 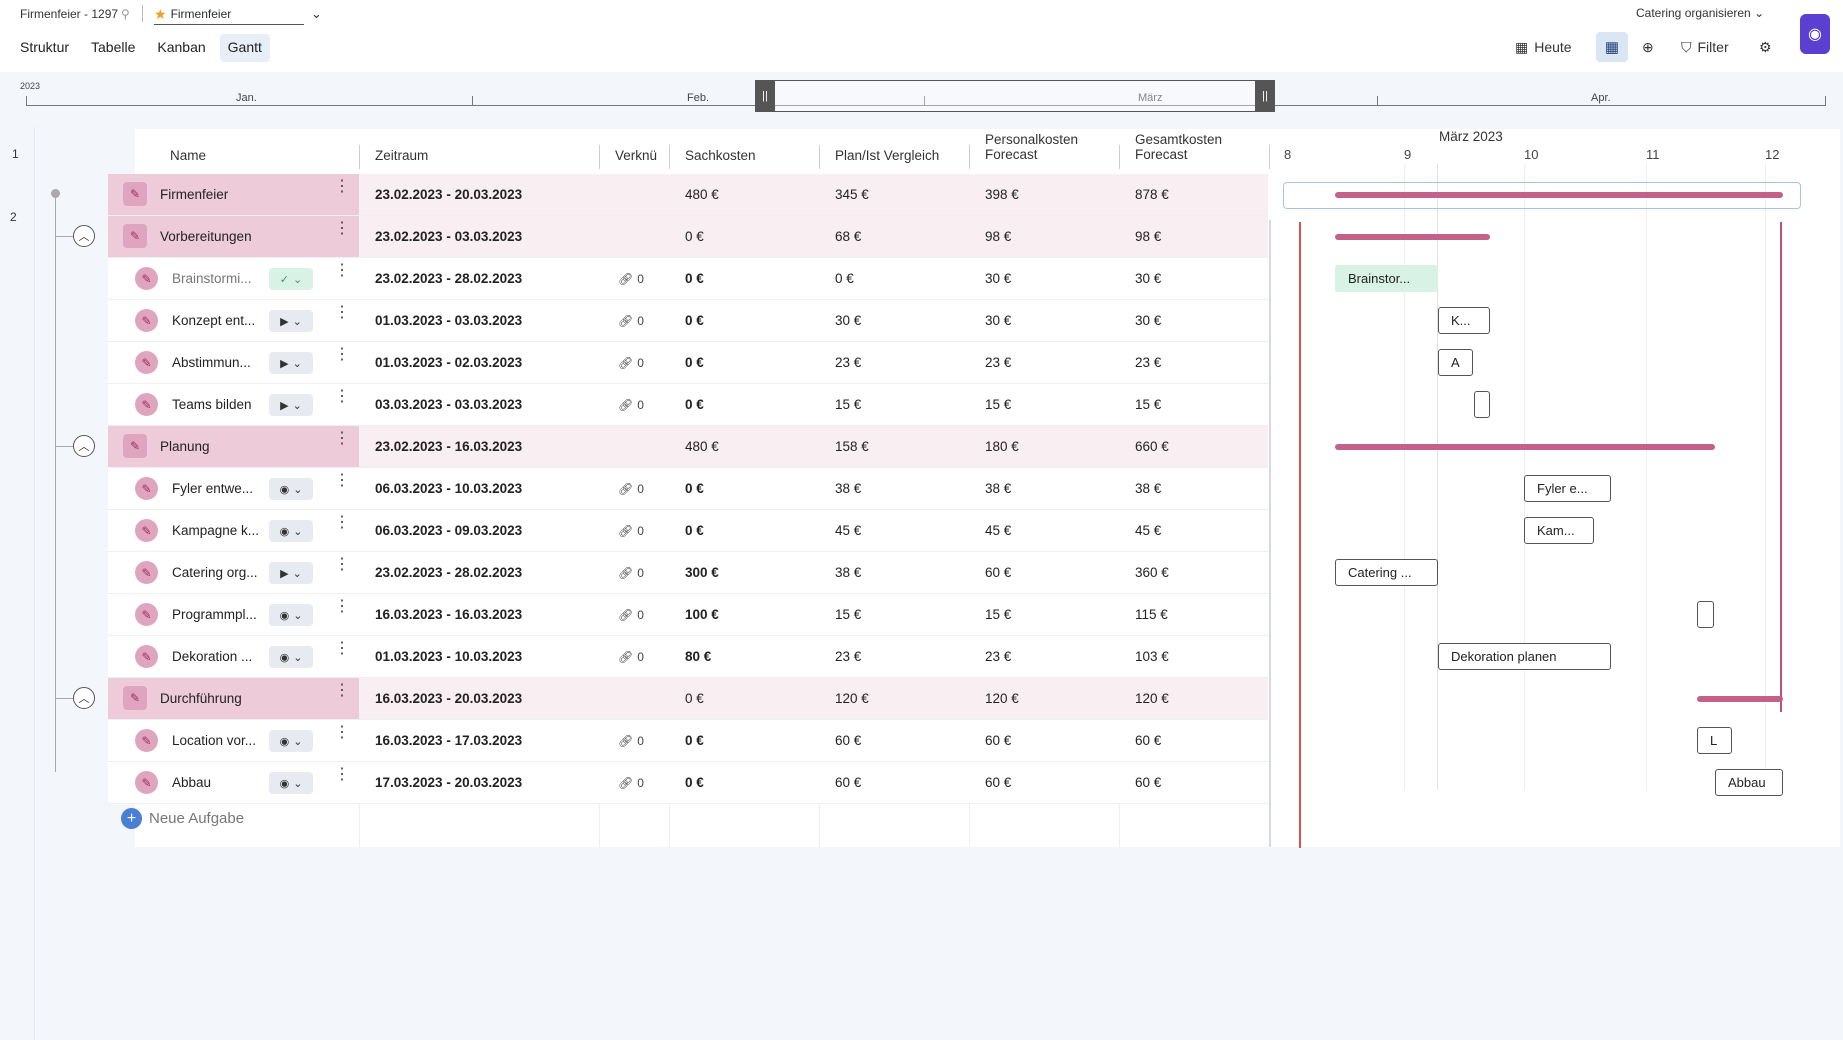 I want to click on row-zeitraum: 16.03.2023 - 20.03.2023, so click(x=449, y=698).